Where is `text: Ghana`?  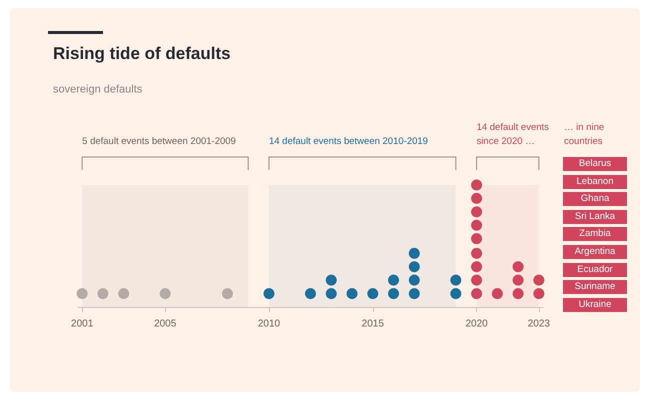 text: Ghana is located at coordinates (595, 199).